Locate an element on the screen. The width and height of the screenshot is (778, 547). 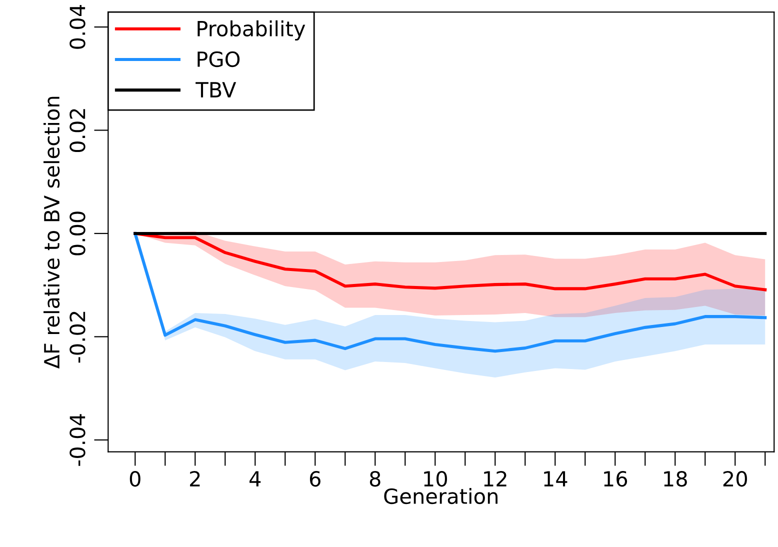
x-tick-label: 12 is located at coordinates (495, 478).